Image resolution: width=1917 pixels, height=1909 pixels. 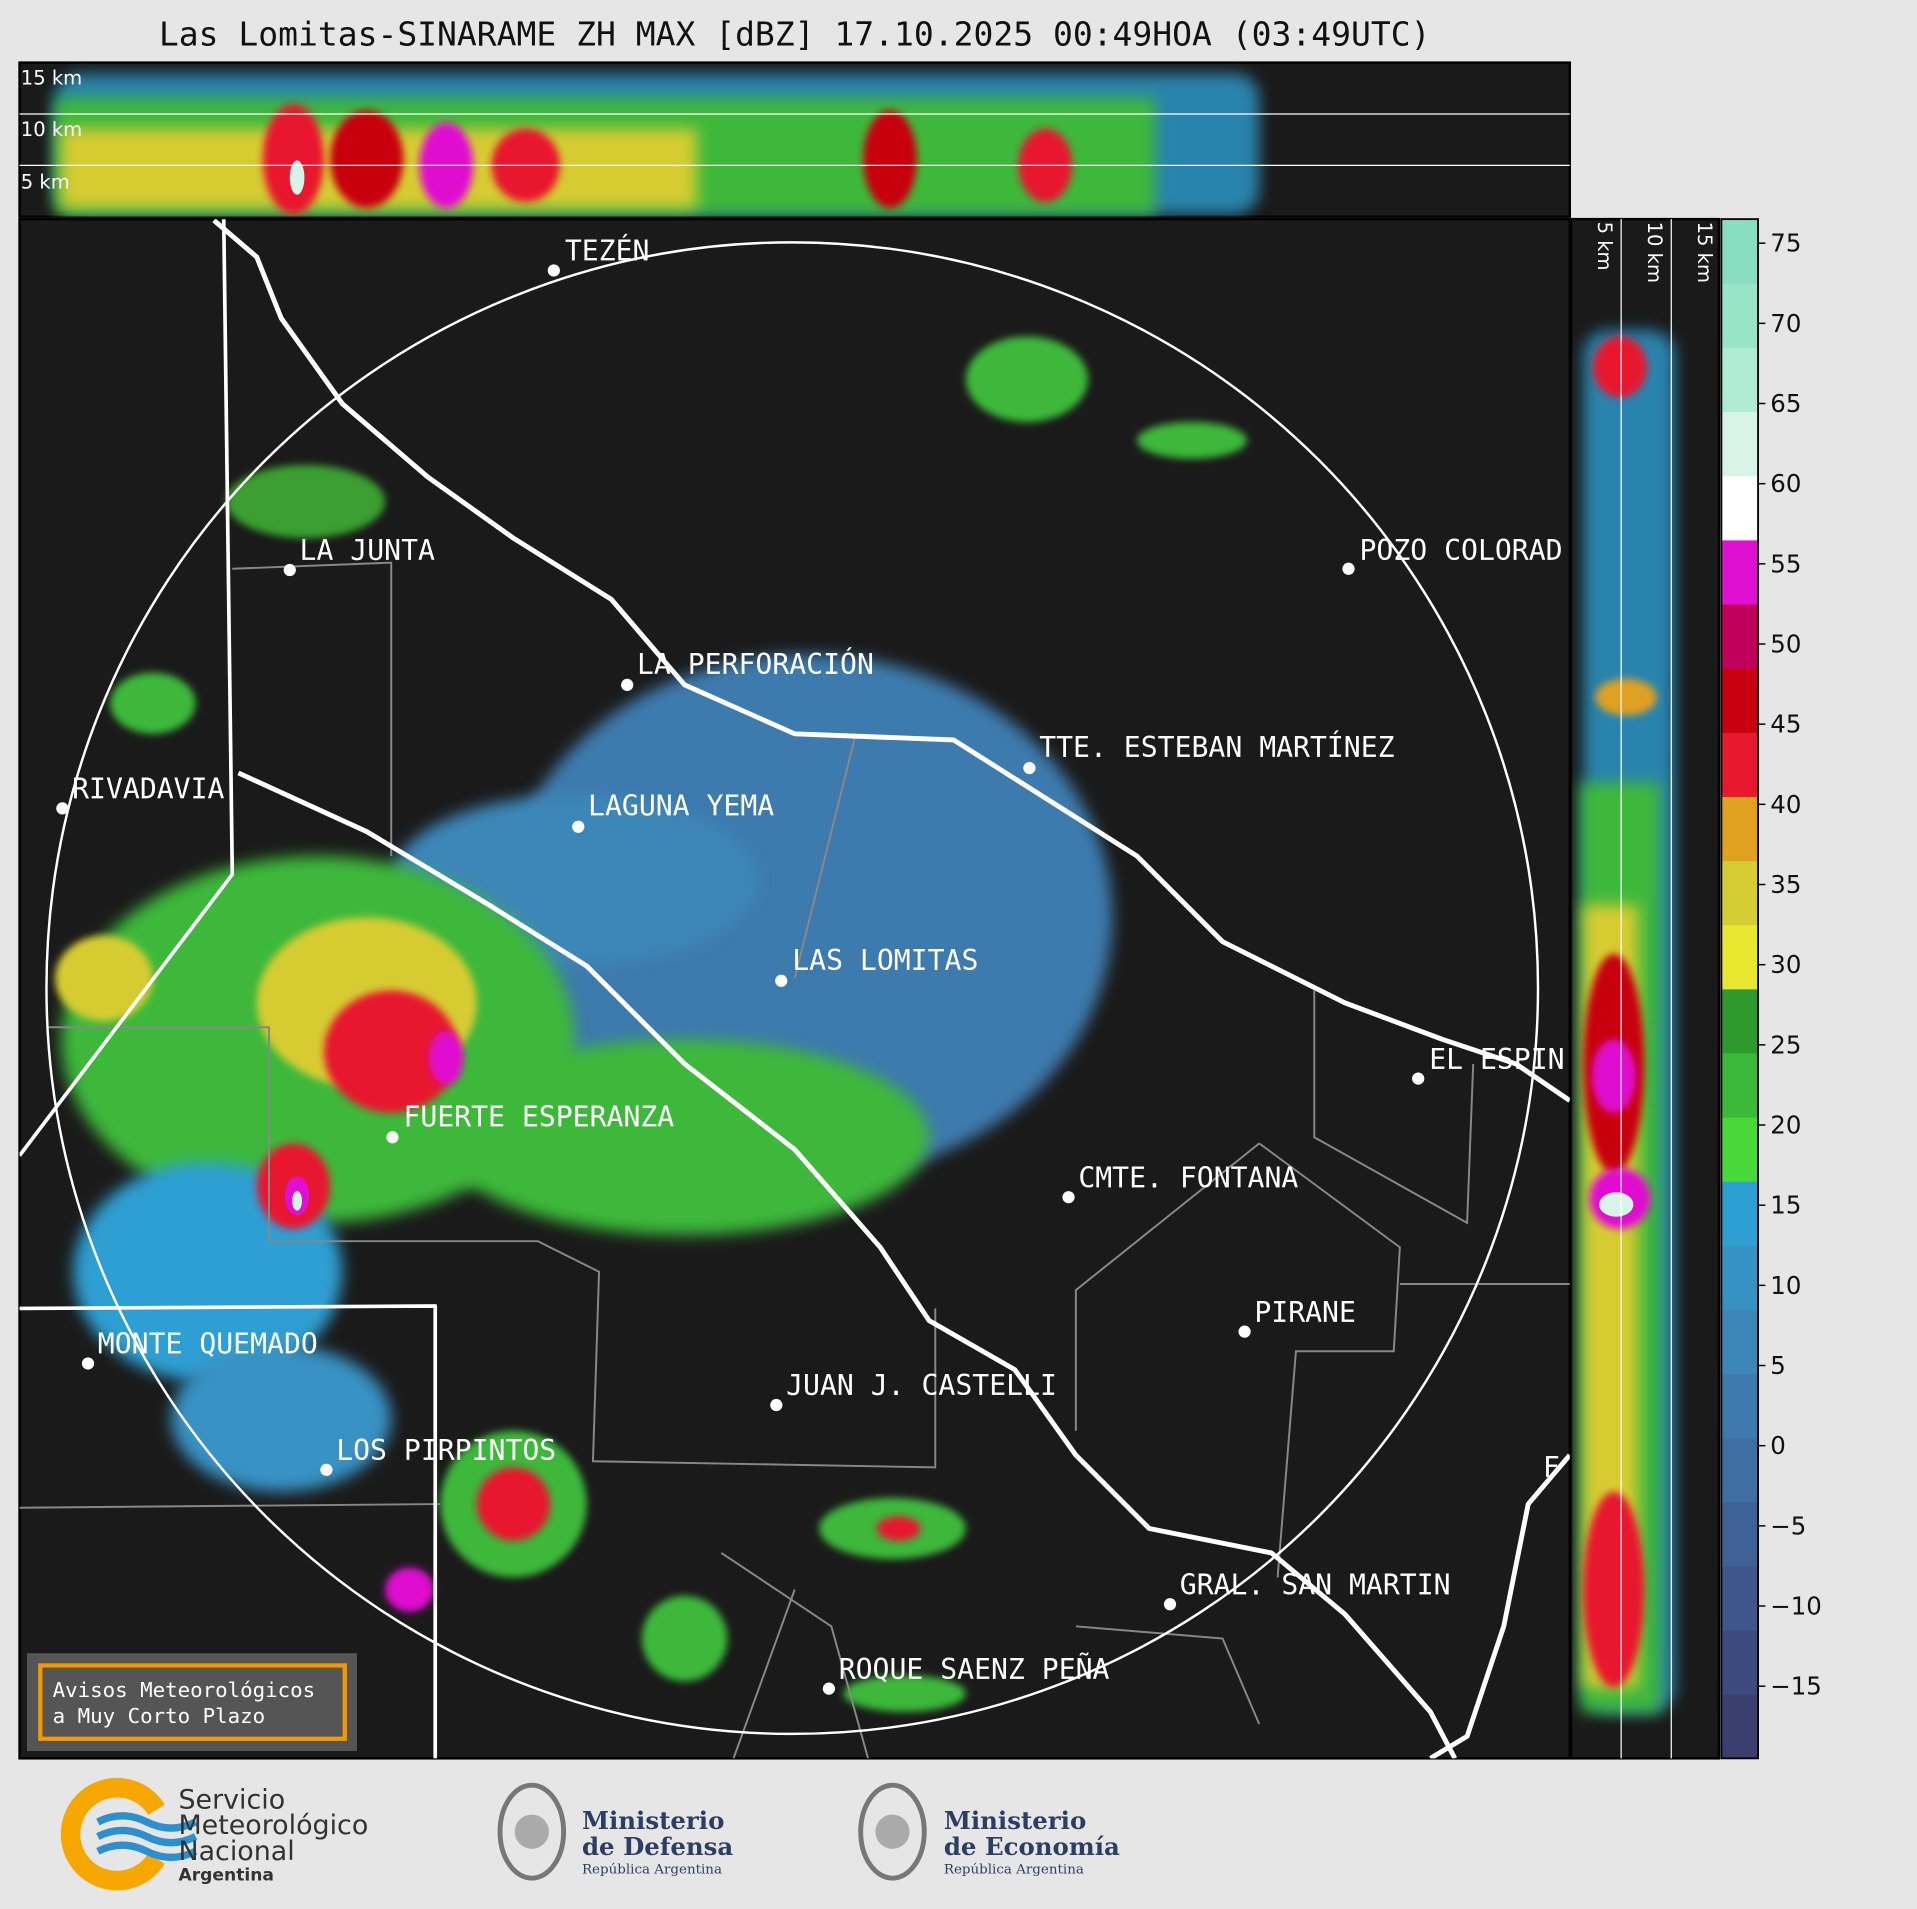 What do you see at coordinates (228, 1531) in the screenshot?
I see `province-border` at bounding box center [228, 1531].